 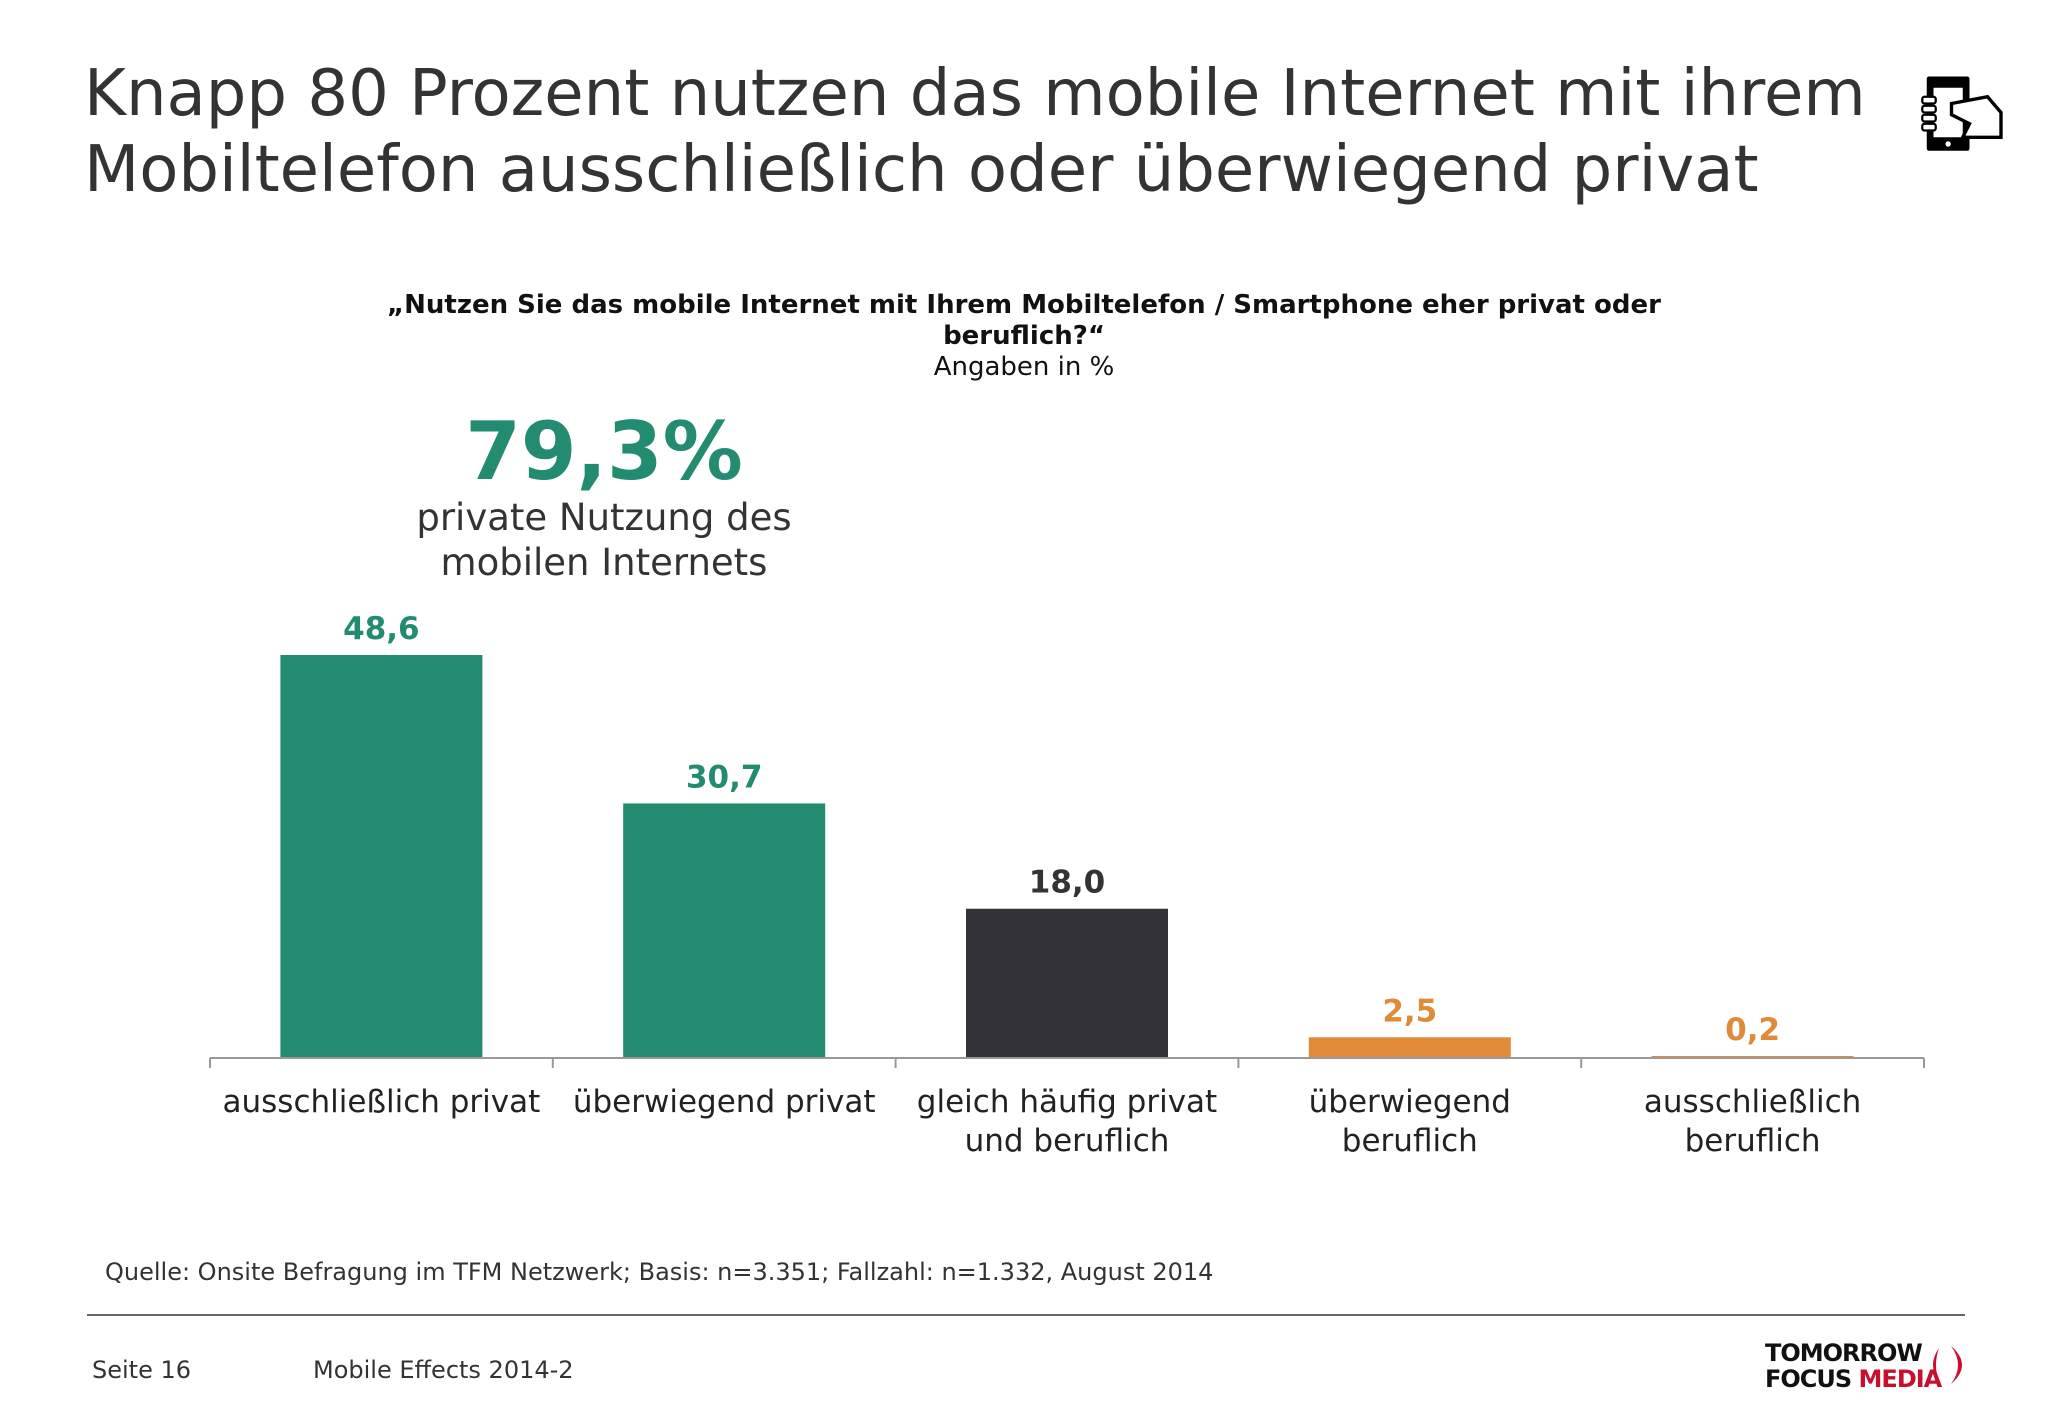 What do you see at coordinates (1410, 1102) in the screenshot?
I see `category-label: überwiegend` at bounding box center [1410, 1102].